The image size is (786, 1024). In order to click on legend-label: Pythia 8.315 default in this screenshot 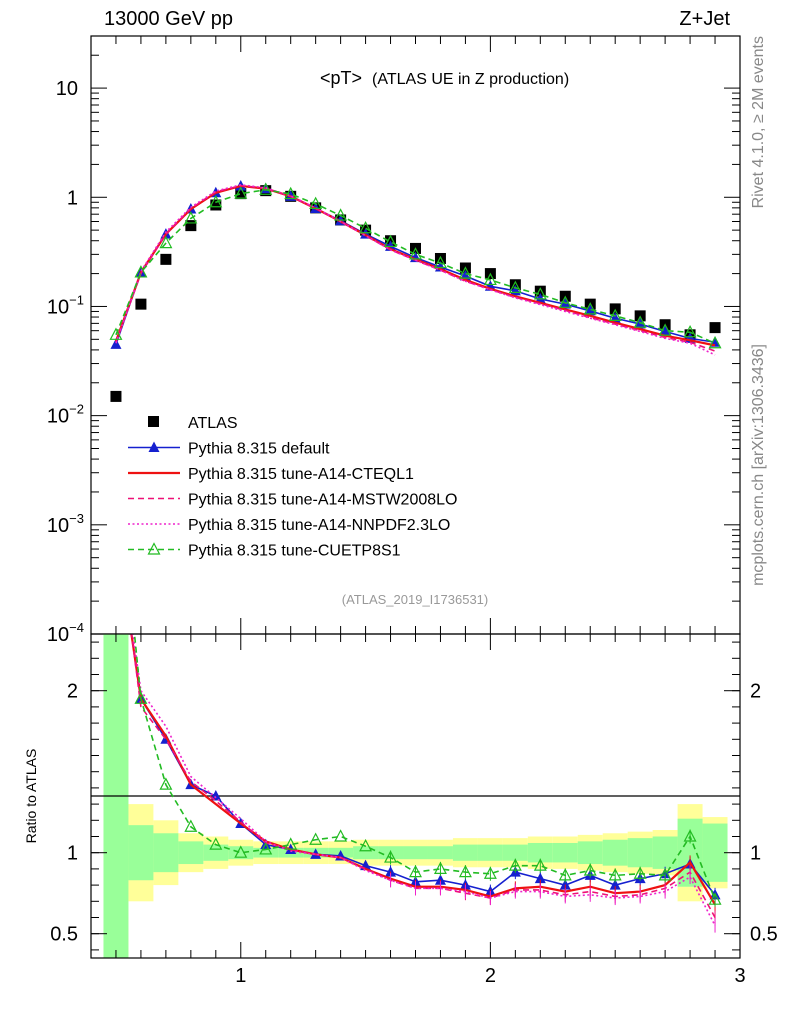, I will do `click(259, 449)`.